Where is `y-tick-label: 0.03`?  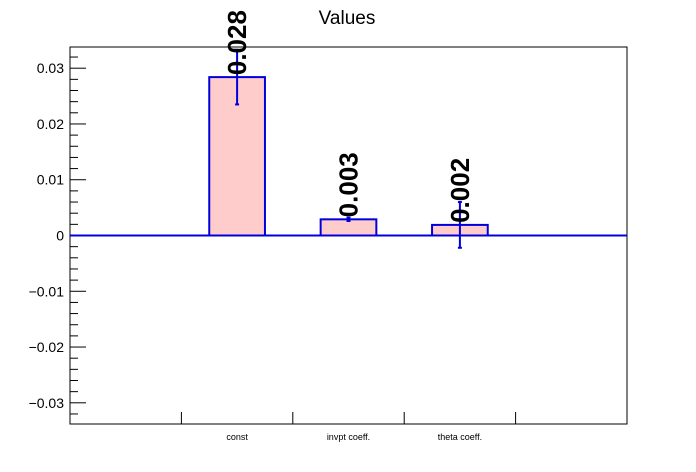 y-tick-label: 0.03 is located at coordinates (50, 68).